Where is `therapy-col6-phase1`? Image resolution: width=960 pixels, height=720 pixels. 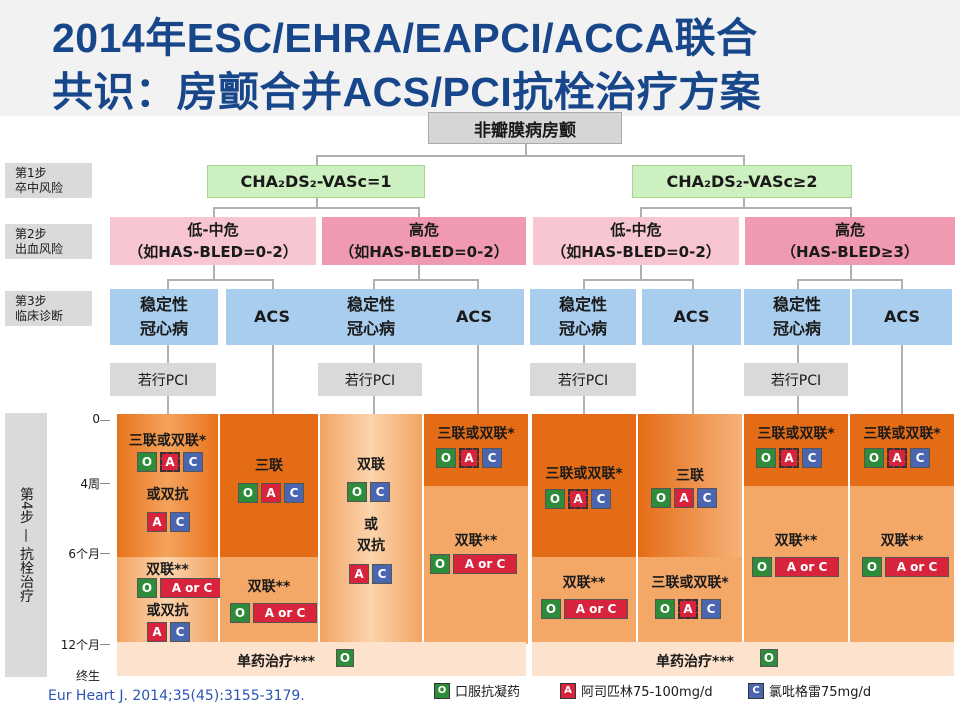
therapy-col6-phase1 is located at coordinates (690, 485).